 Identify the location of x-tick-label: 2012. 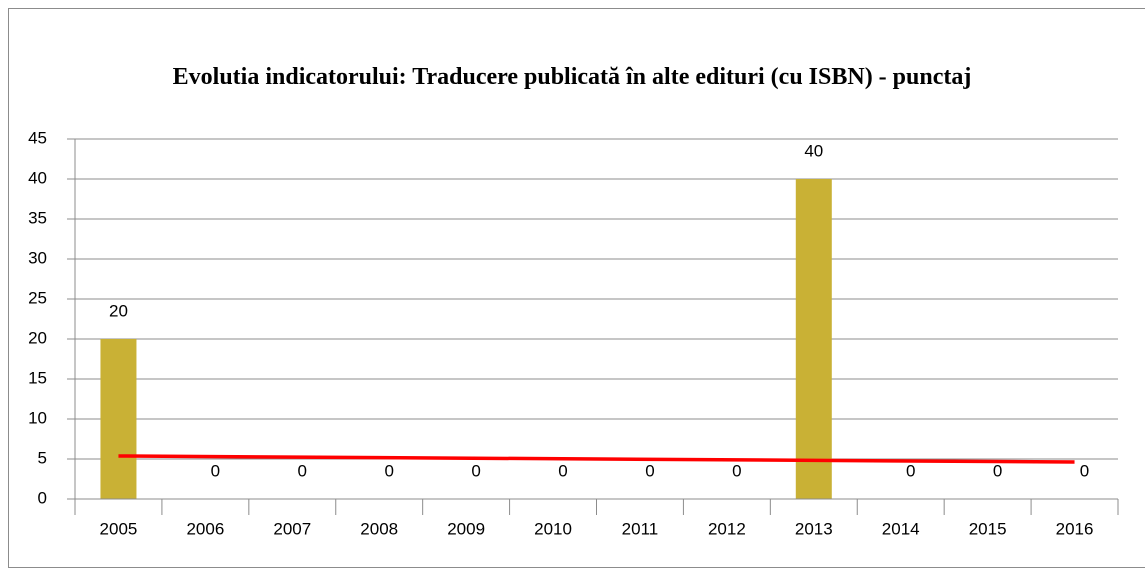
(727, 528).